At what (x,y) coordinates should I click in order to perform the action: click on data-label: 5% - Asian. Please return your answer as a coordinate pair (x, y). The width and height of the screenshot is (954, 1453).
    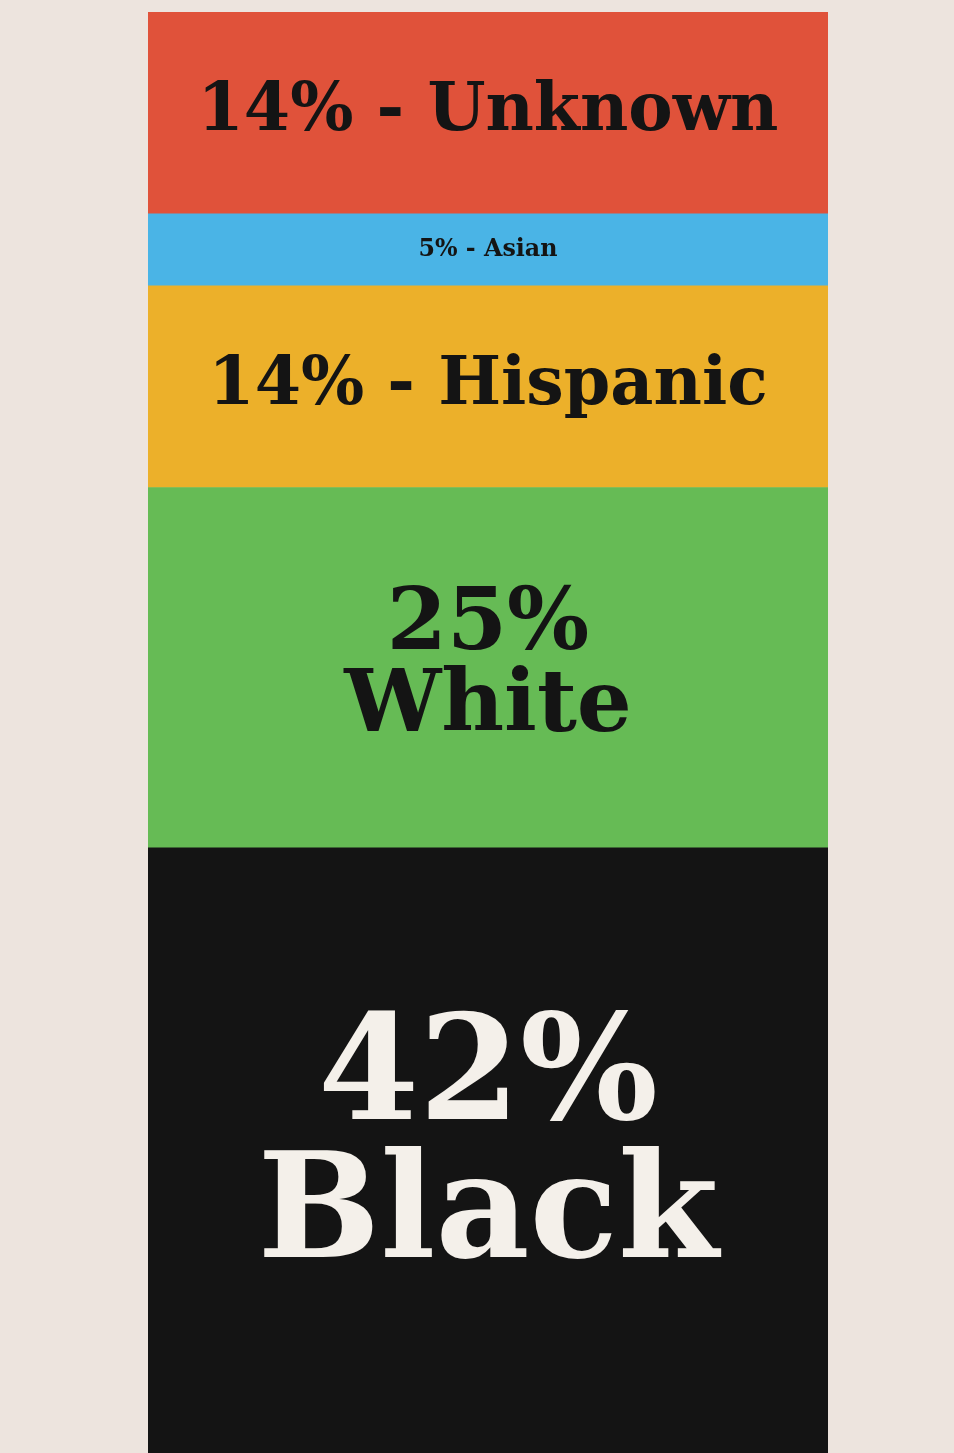
    Looking at the image, I should click on (488, 247).